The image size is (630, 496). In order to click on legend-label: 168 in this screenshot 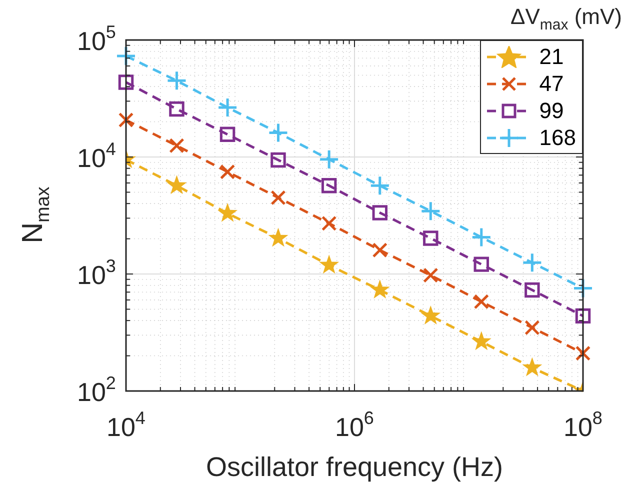, I will do `click(557, 137)`.